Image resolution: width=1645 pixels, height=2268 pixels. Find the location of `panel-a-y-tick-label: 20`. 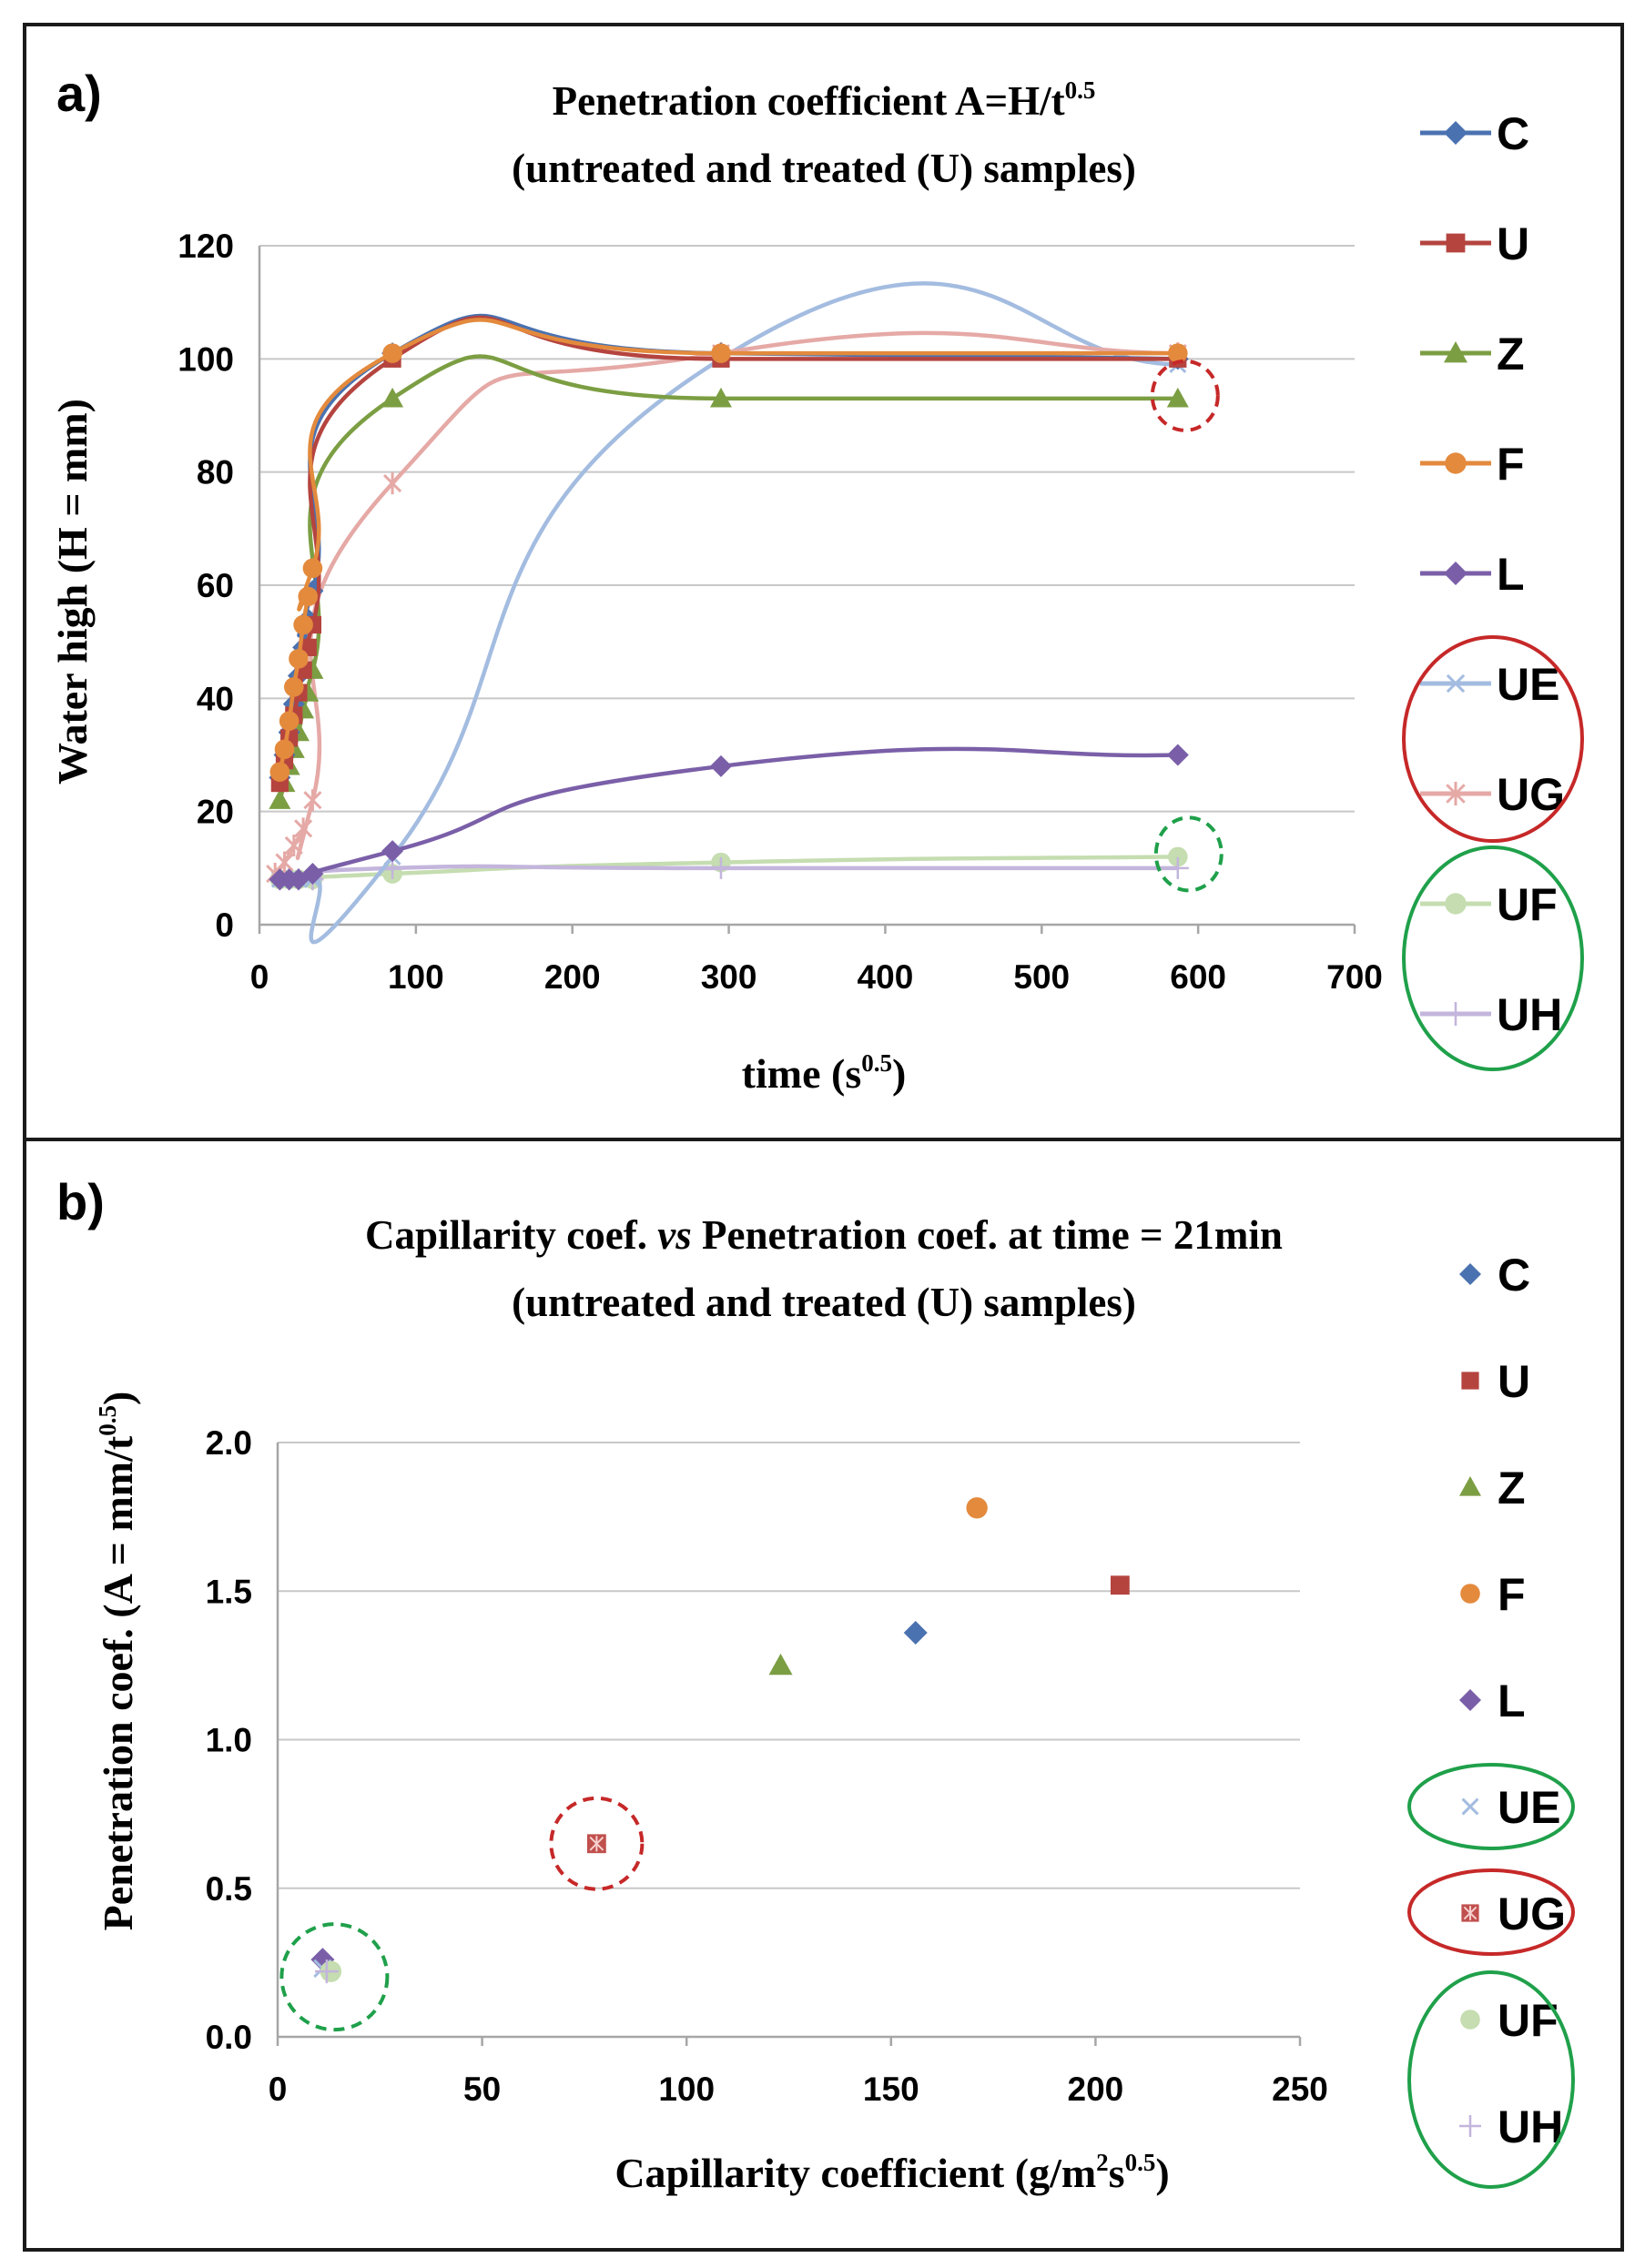

panel-a-y-tick-label: 20 is located at coordinates (215, 812).